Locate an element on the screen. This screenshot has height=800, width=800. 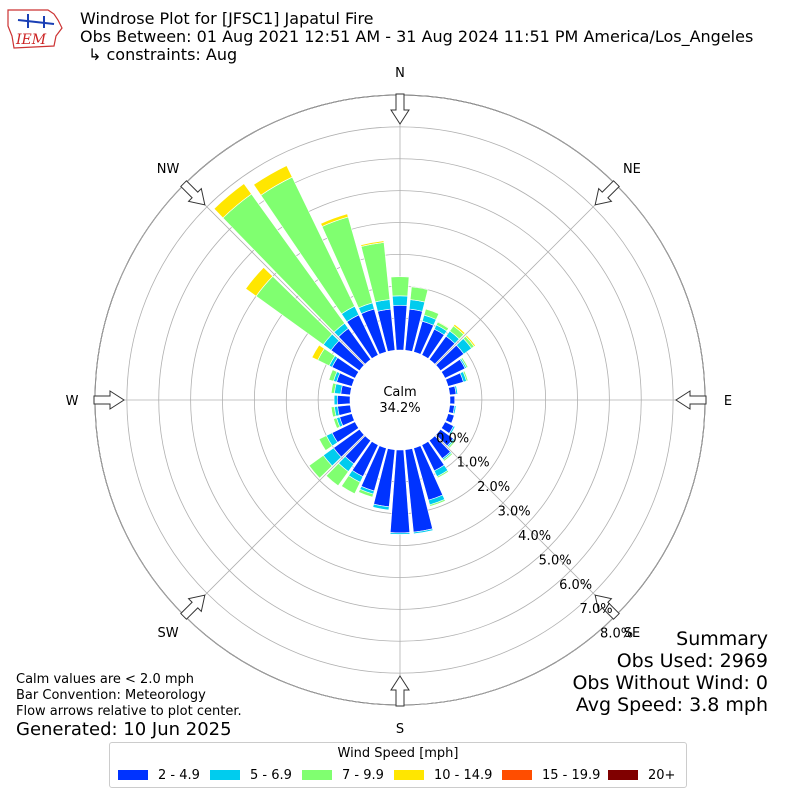
generated-date: Generated: 10 Jun 2025 is located at coordinates (124, 729).